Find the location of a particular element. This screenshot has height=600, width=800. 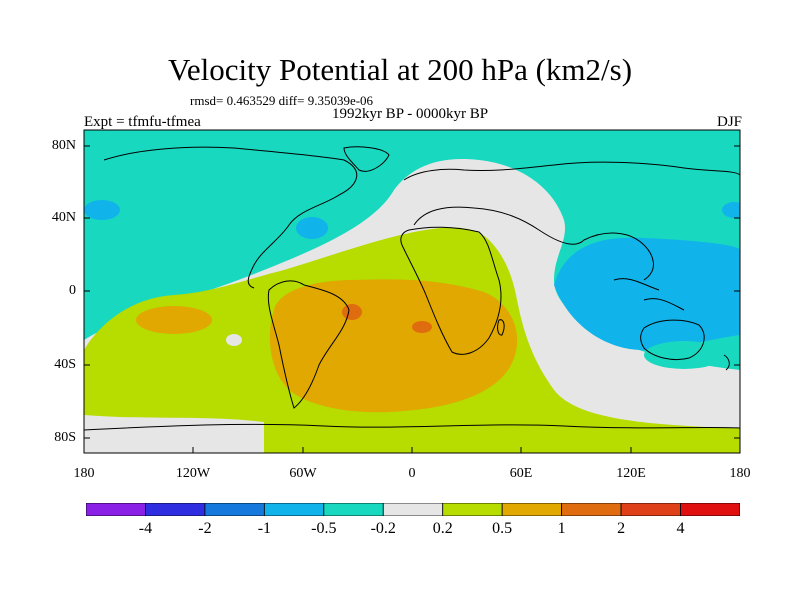

colorbar-label: -1 is located at coordinates (264, 528).